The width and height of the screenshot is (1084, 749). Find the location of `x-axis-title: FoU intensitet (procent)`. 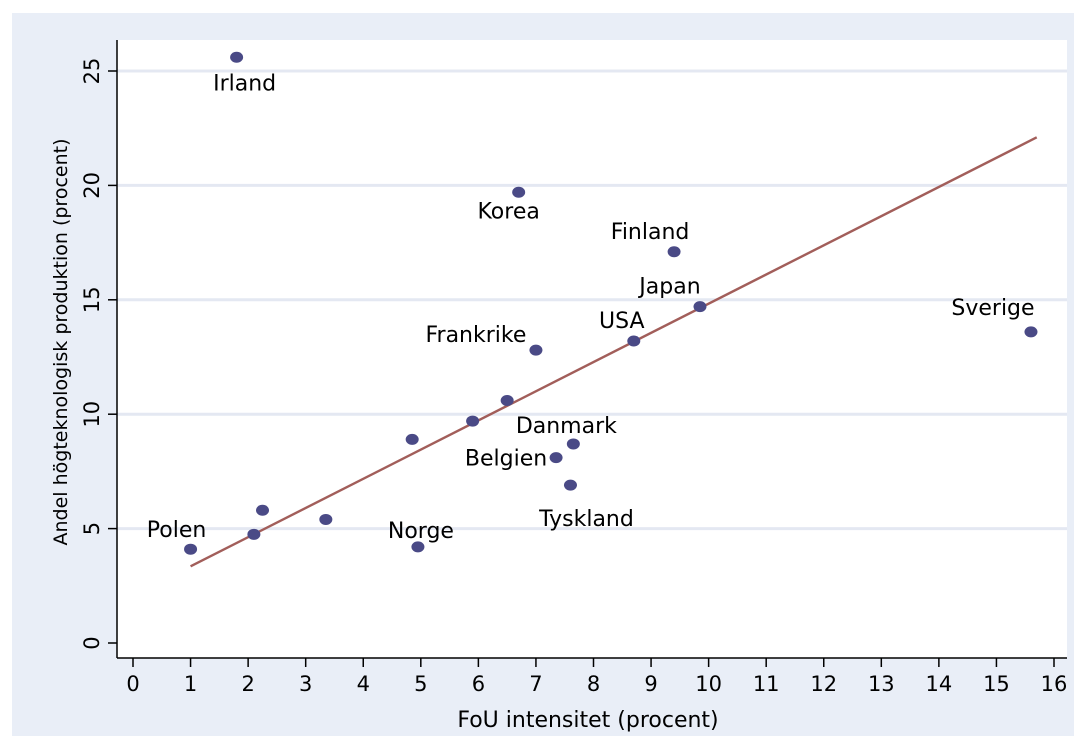

x-axis-title: FoU intensitet (procent) is located at coordinates (587, 720).